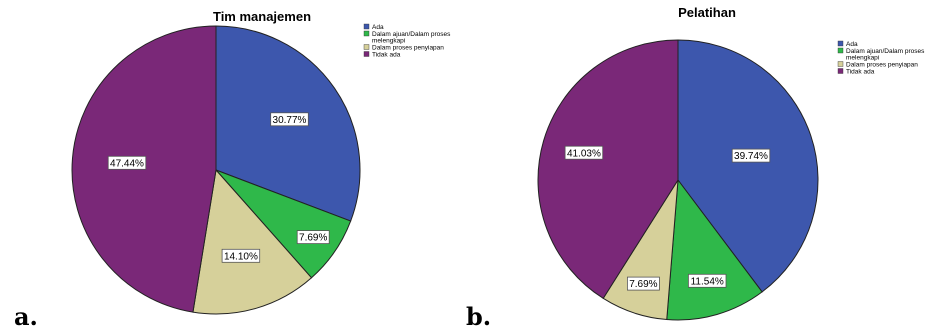  I want to click on chart-title-a: Tim manajemen, so click(262, 16).